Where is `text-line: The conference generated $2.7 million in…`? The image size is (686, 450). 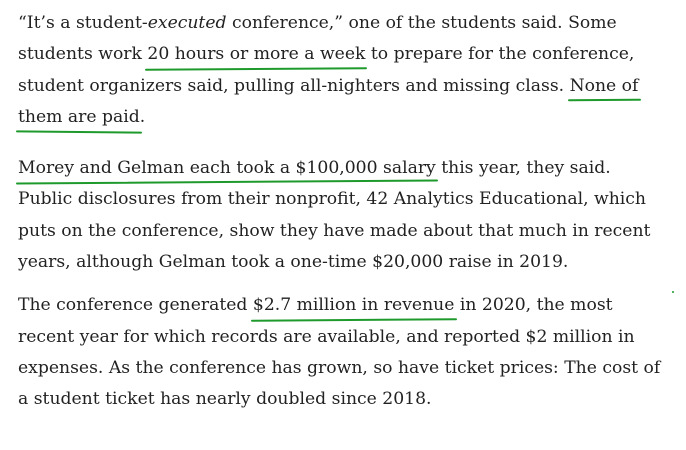 text-line: The conference generated $2.7 million in… is located at coordinates (350, 305).